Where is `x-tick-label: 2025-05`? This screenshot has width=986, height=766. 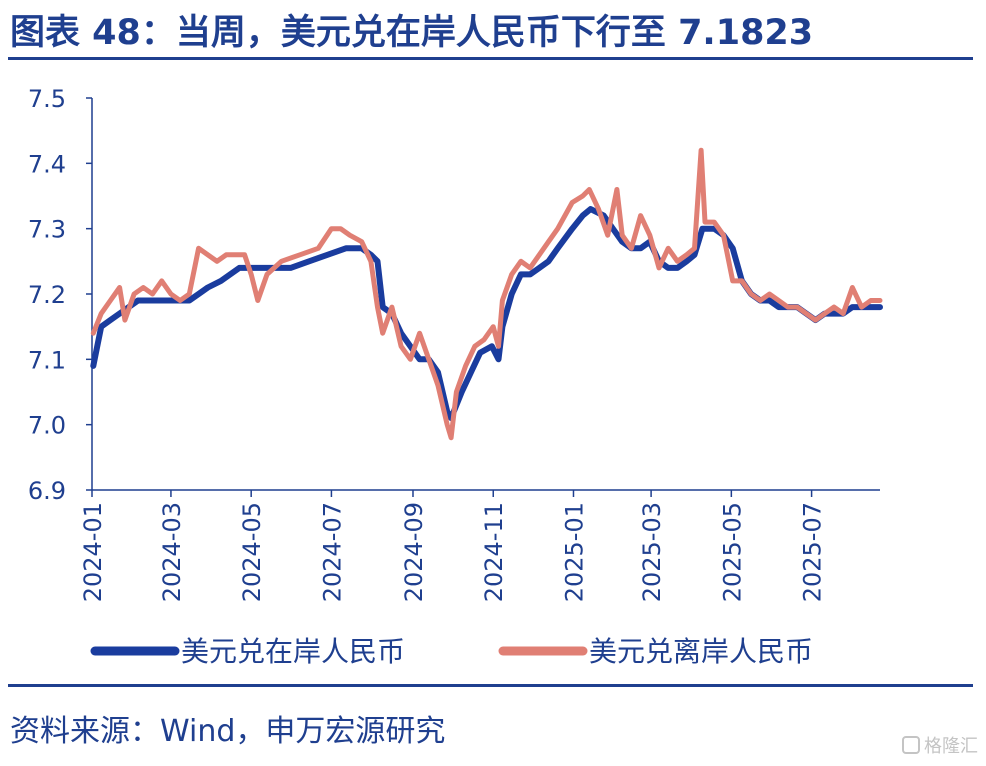
x-tick-label: 2025-05 is located at coordinates (732, 552).